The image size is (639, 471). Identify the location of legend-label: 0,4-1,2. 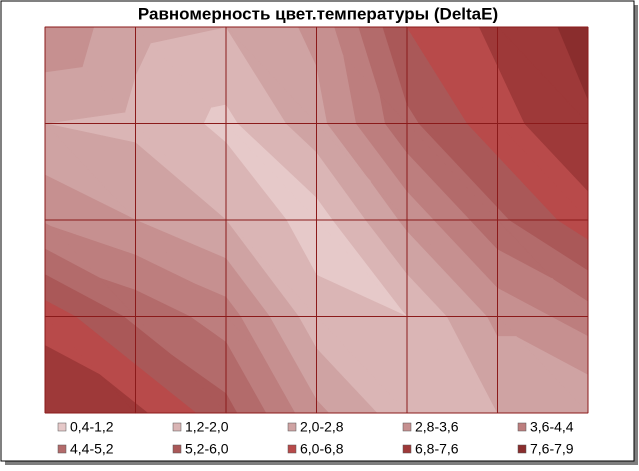
(92, 427).